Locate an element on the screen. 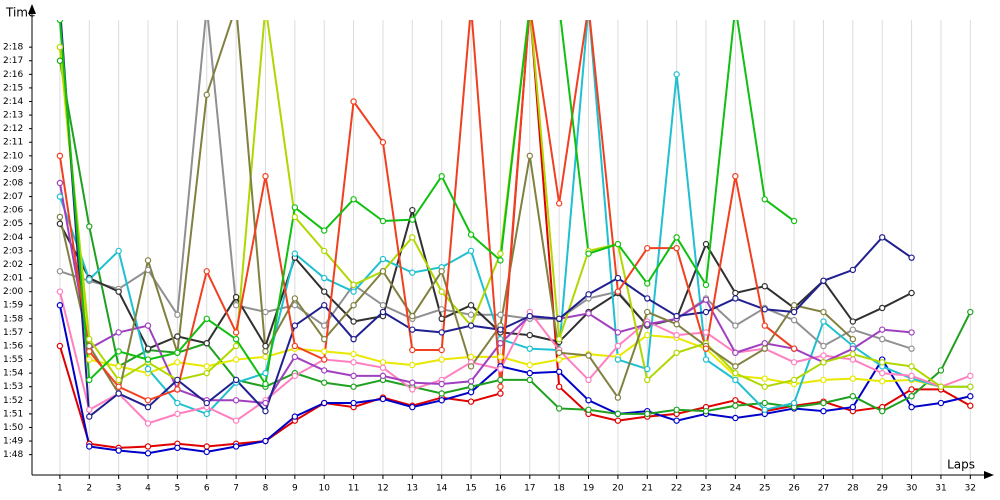 The image size is (1000, 500). y-tick-label: 2:10 is located at coordinates (13, 156).